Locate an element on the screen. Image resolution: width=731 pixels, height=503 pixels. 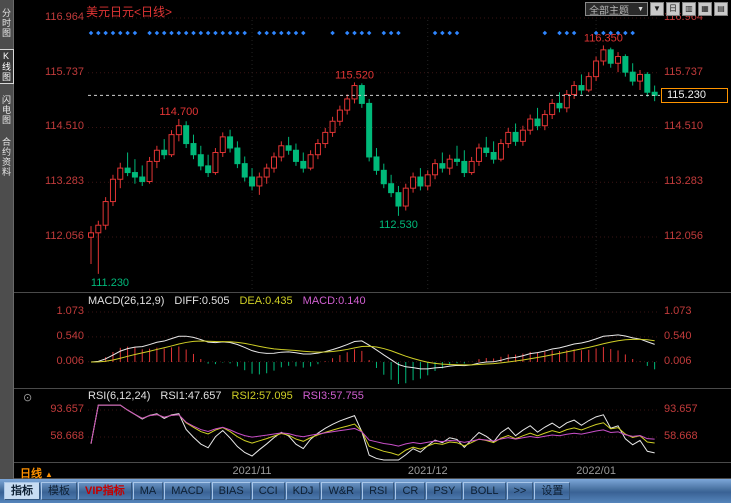
svg-text: 114.700 is located at coordinates (178, 112).